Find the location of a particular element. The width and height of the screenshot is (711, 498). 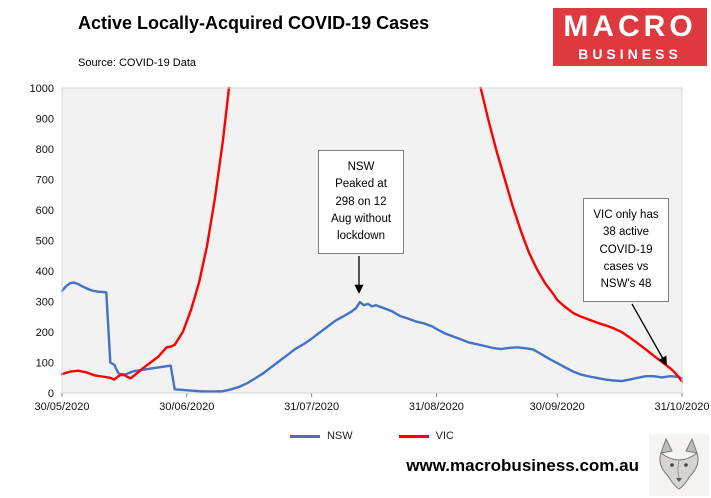

source-label: Source: COVID-19 Data is located at coordinates (137, 63).